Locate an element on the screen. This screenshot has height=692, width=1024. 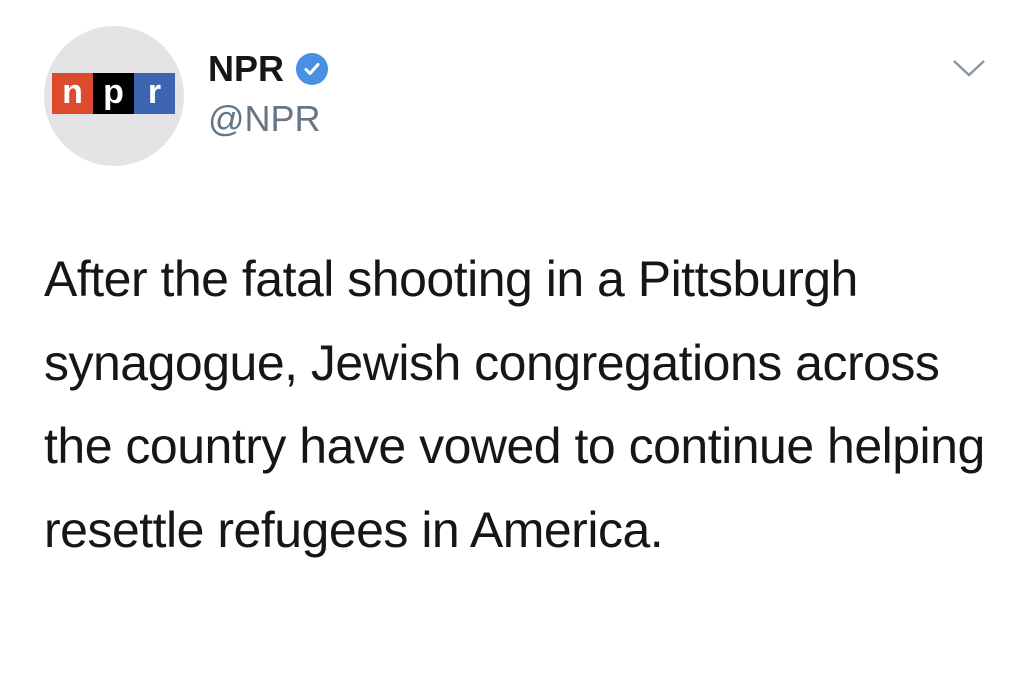
user-handle: @NPR is located at coordinates (264, 118).